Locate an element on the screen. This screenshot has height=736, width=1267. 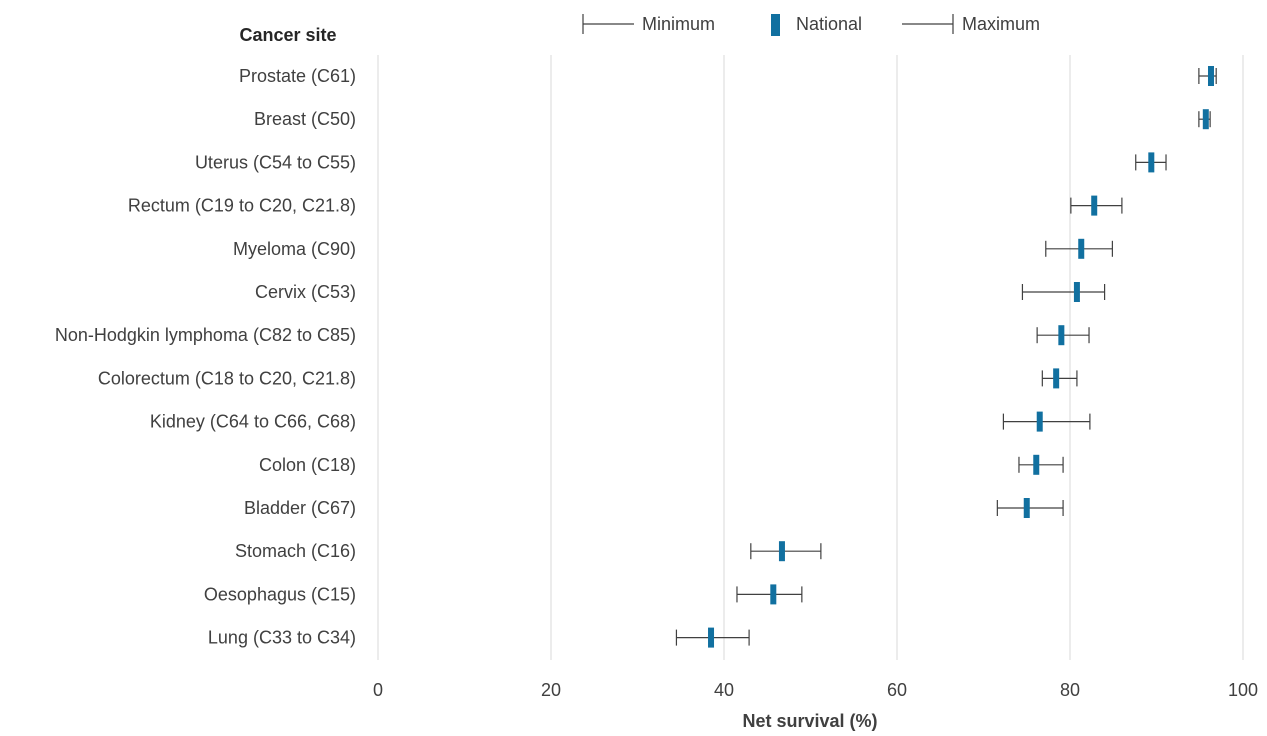
legend-label-maximum: Maximum is located at coordinates (1001, 24).